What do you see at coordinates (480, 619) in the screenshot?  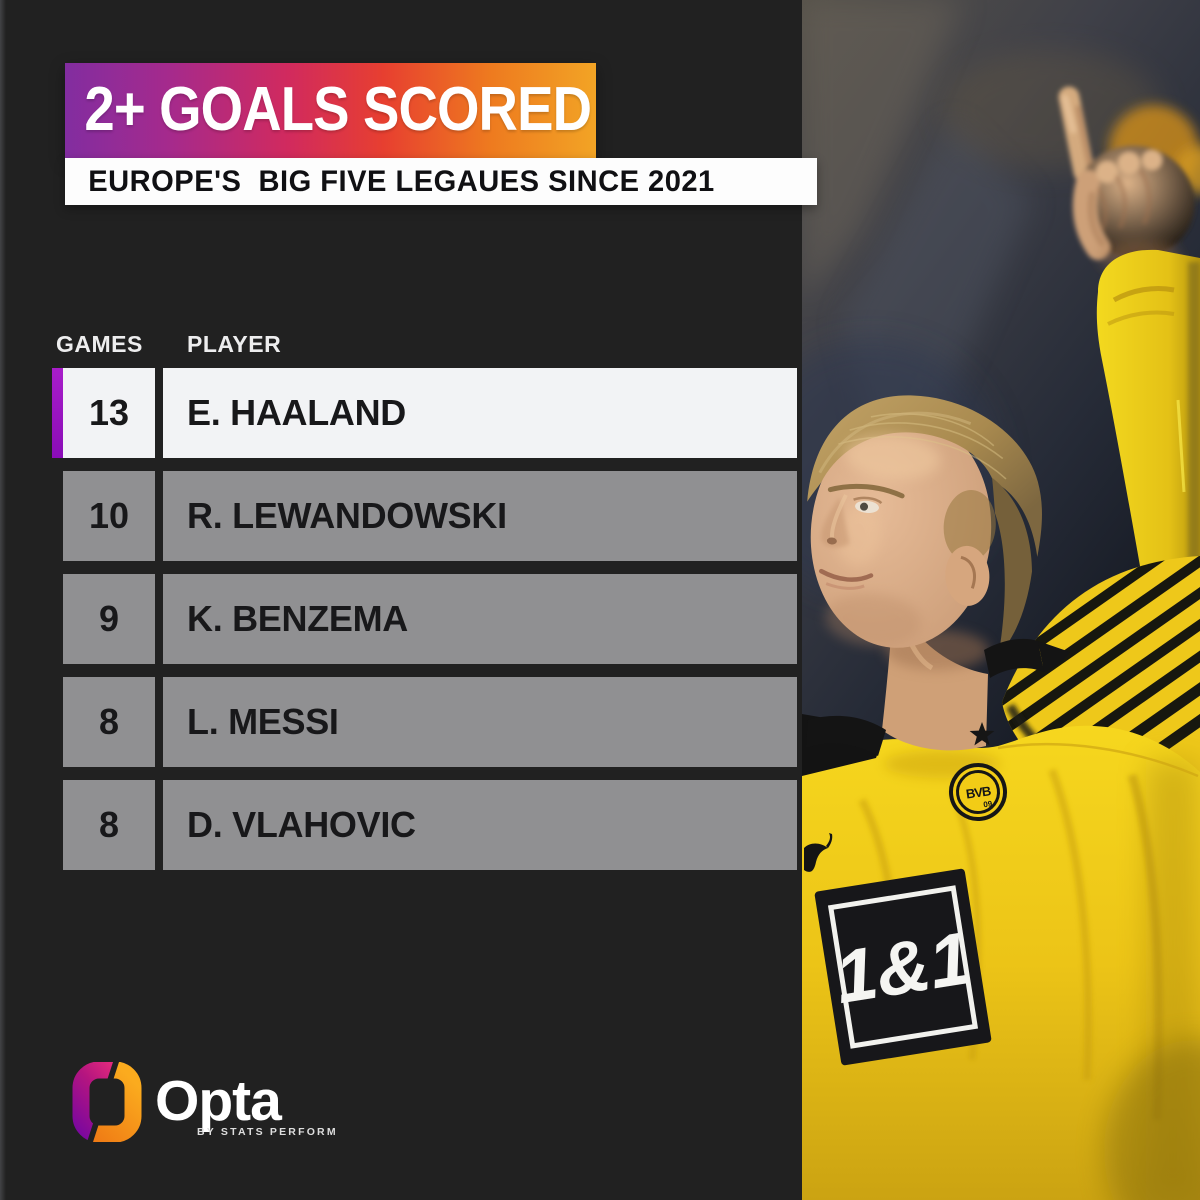 I see `player-cell: K. BENZEMA` at bounding box center [480, 619].